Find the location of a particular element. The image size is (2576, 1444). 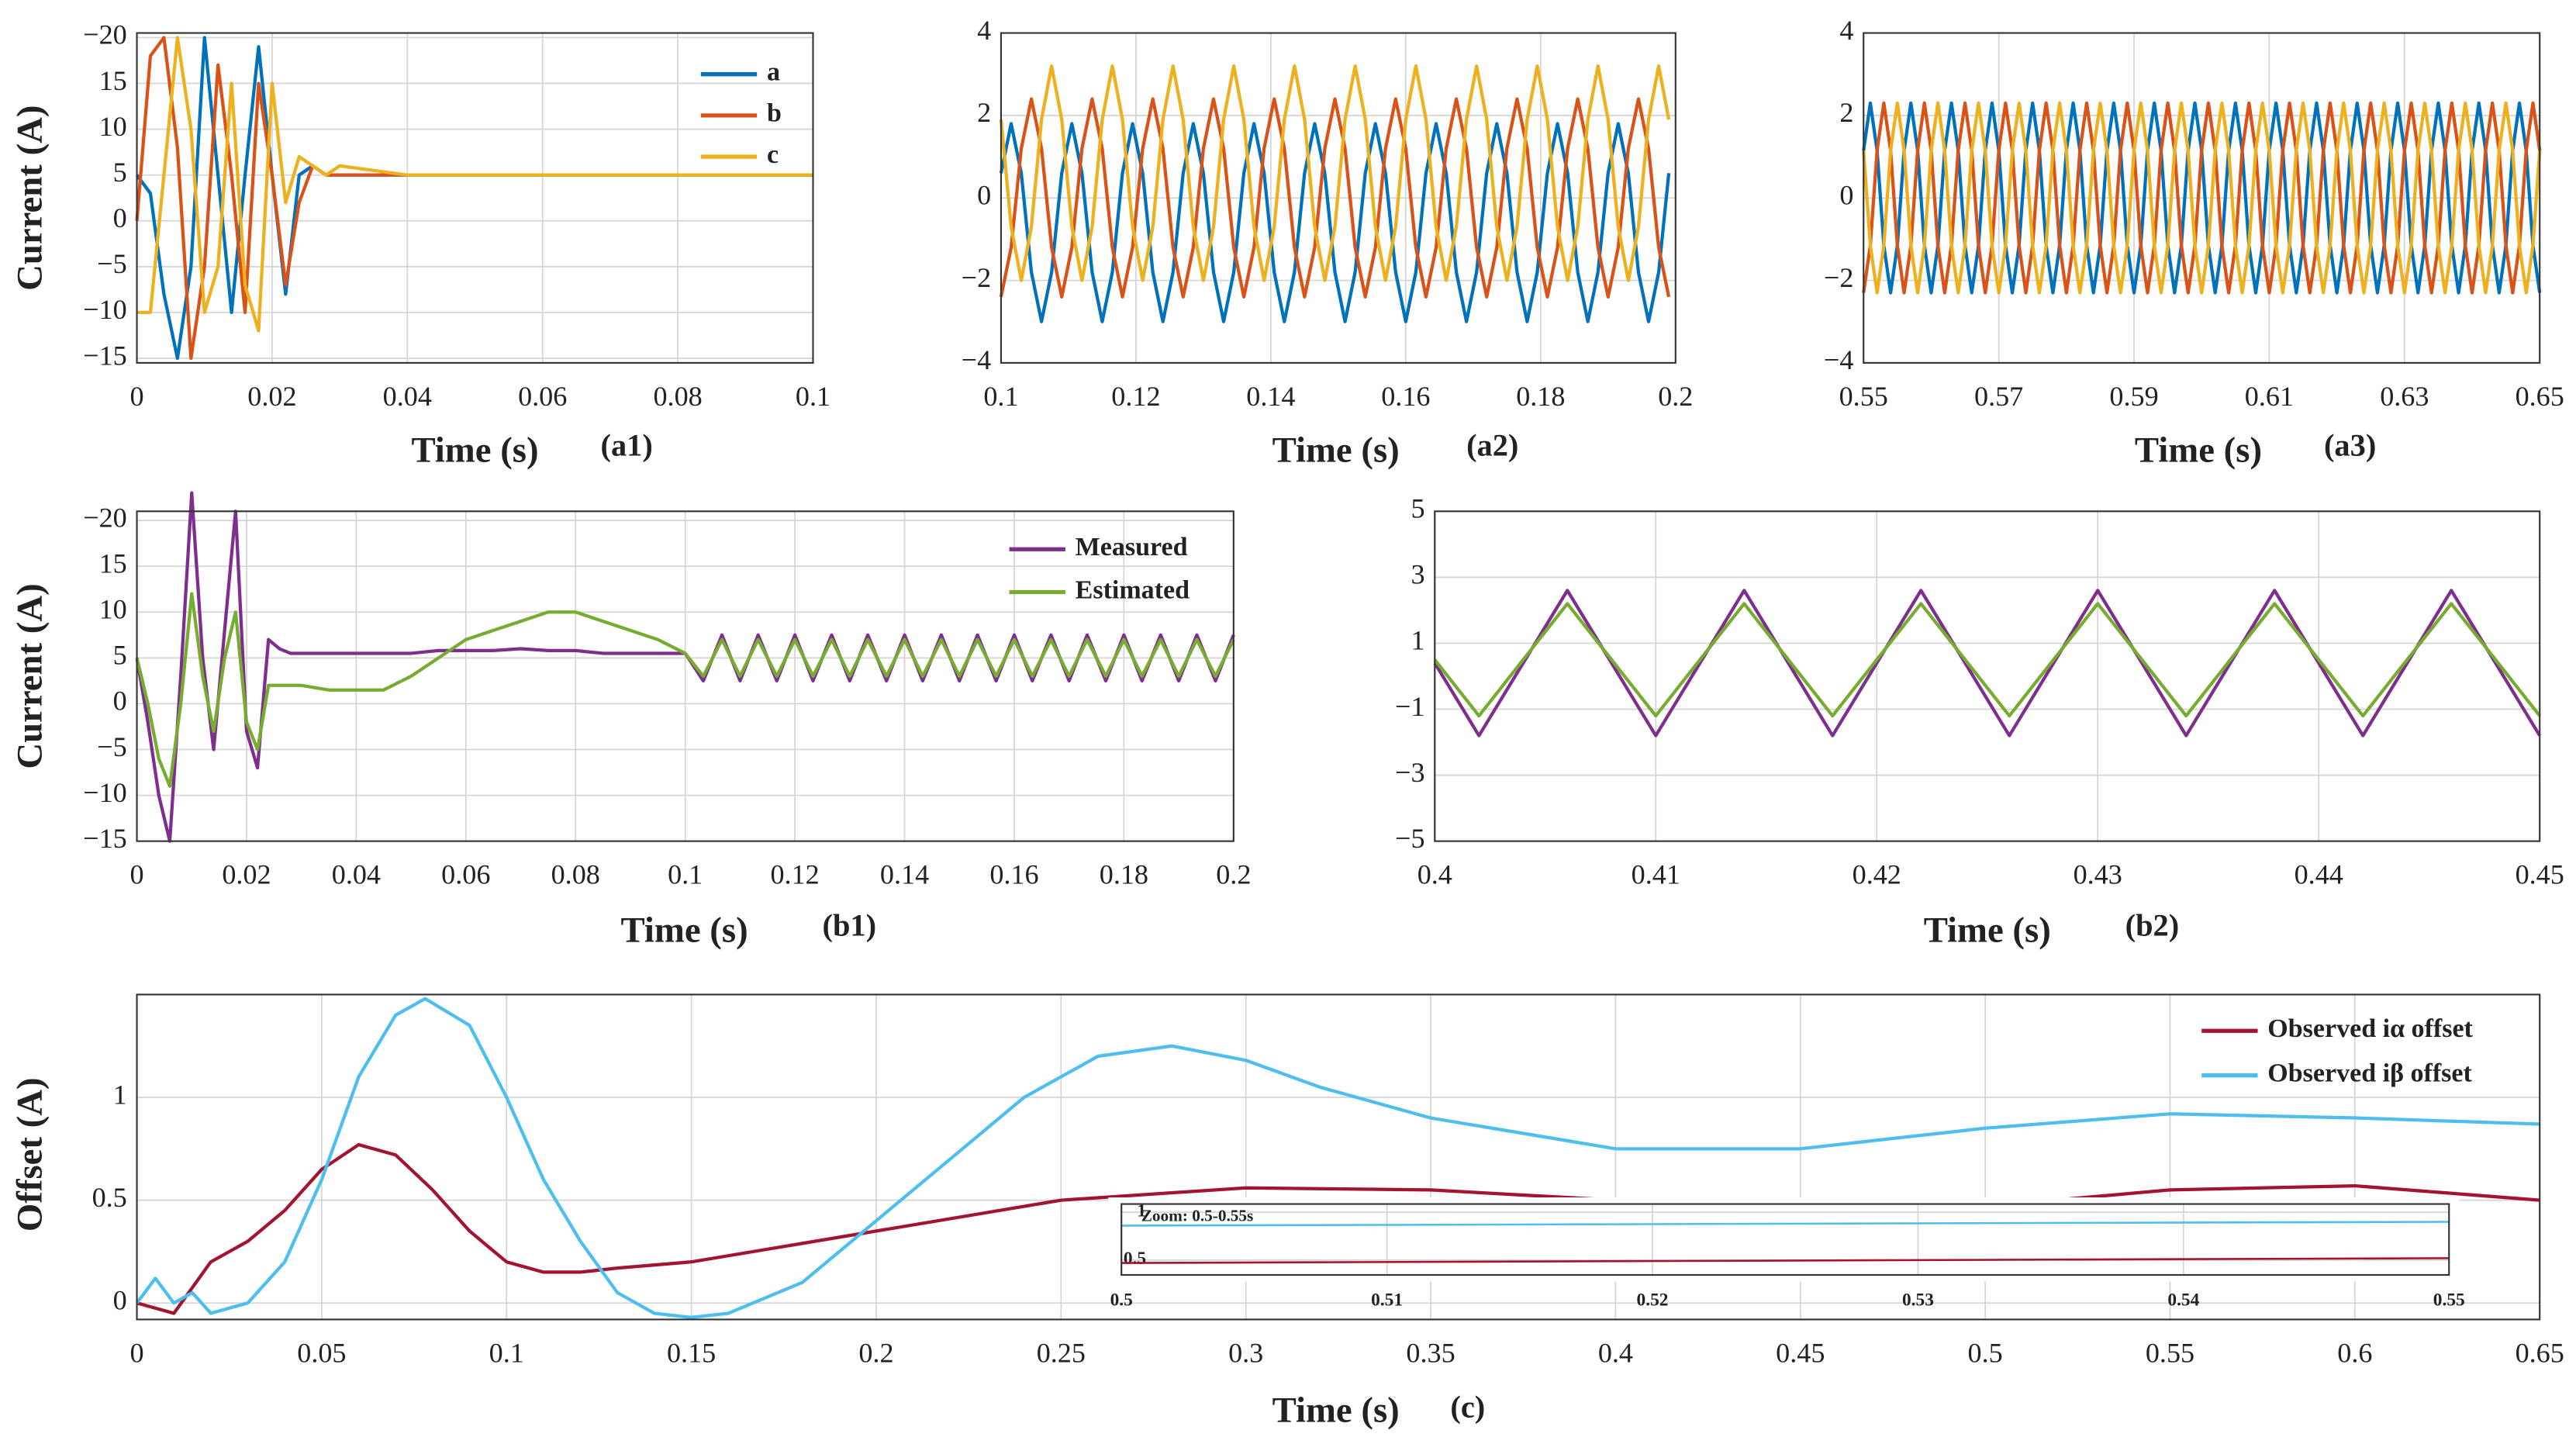

y-tick-label: 3 is located at coordinates (1418, 574).